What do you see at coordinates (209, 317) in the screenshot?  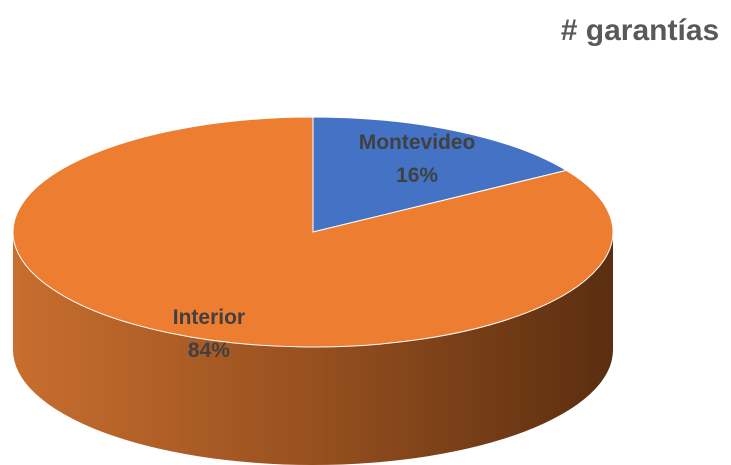 I see `data-label-name: Interior` at bounding box center [209, 317].